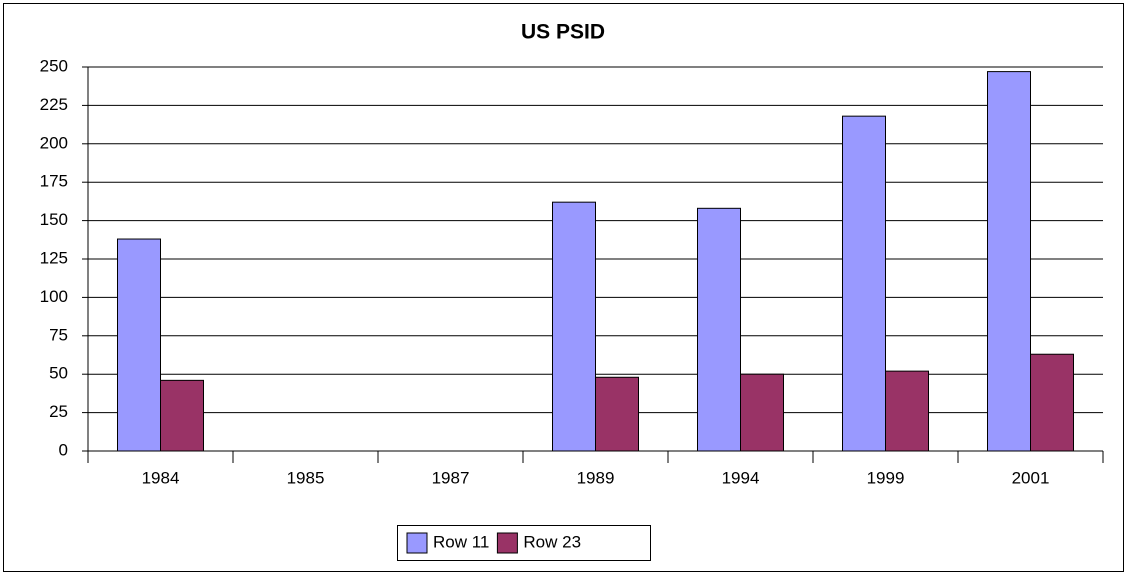  What do you see at coordinates (54, 142) in the screenshot?
I see `y-tick-label: 200` at bounding box center [54, 142].